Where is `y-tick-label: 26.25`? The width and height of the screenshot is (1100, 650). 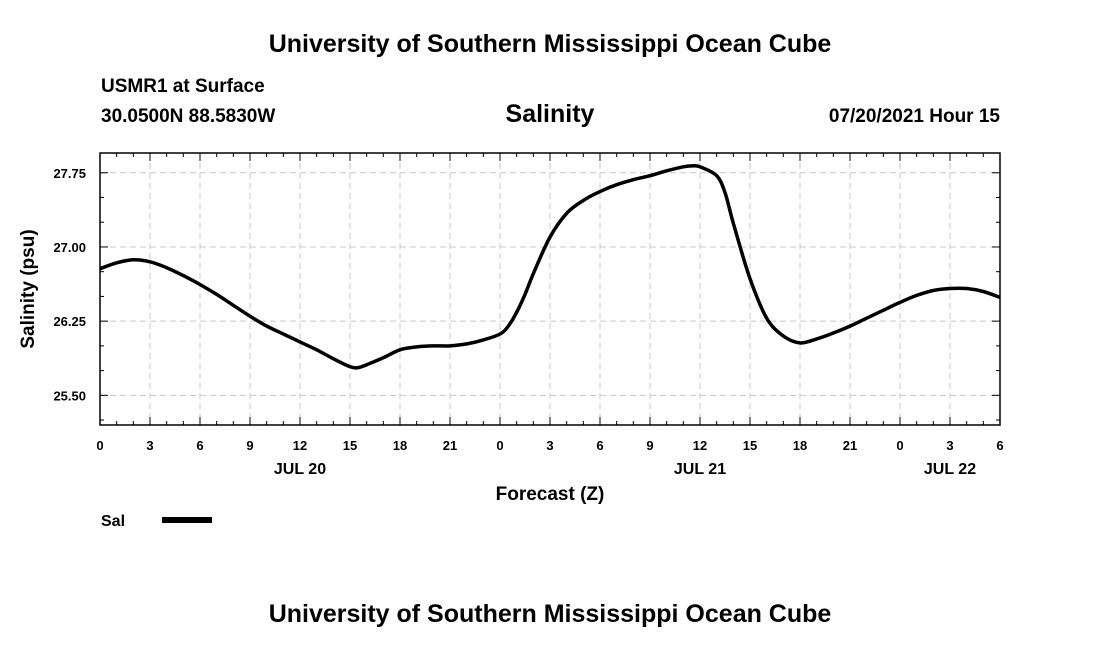 y-tick-label: 26.25 is located at coordinates (69, 321).